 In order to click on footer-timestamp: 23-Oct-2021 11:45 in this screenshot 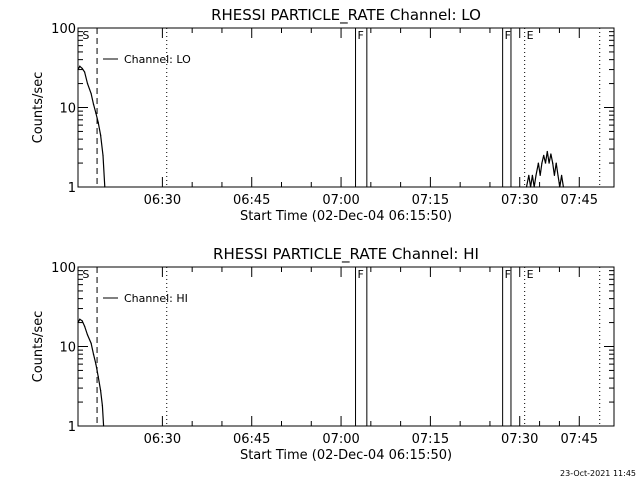, I will do `click(598, 473)`.